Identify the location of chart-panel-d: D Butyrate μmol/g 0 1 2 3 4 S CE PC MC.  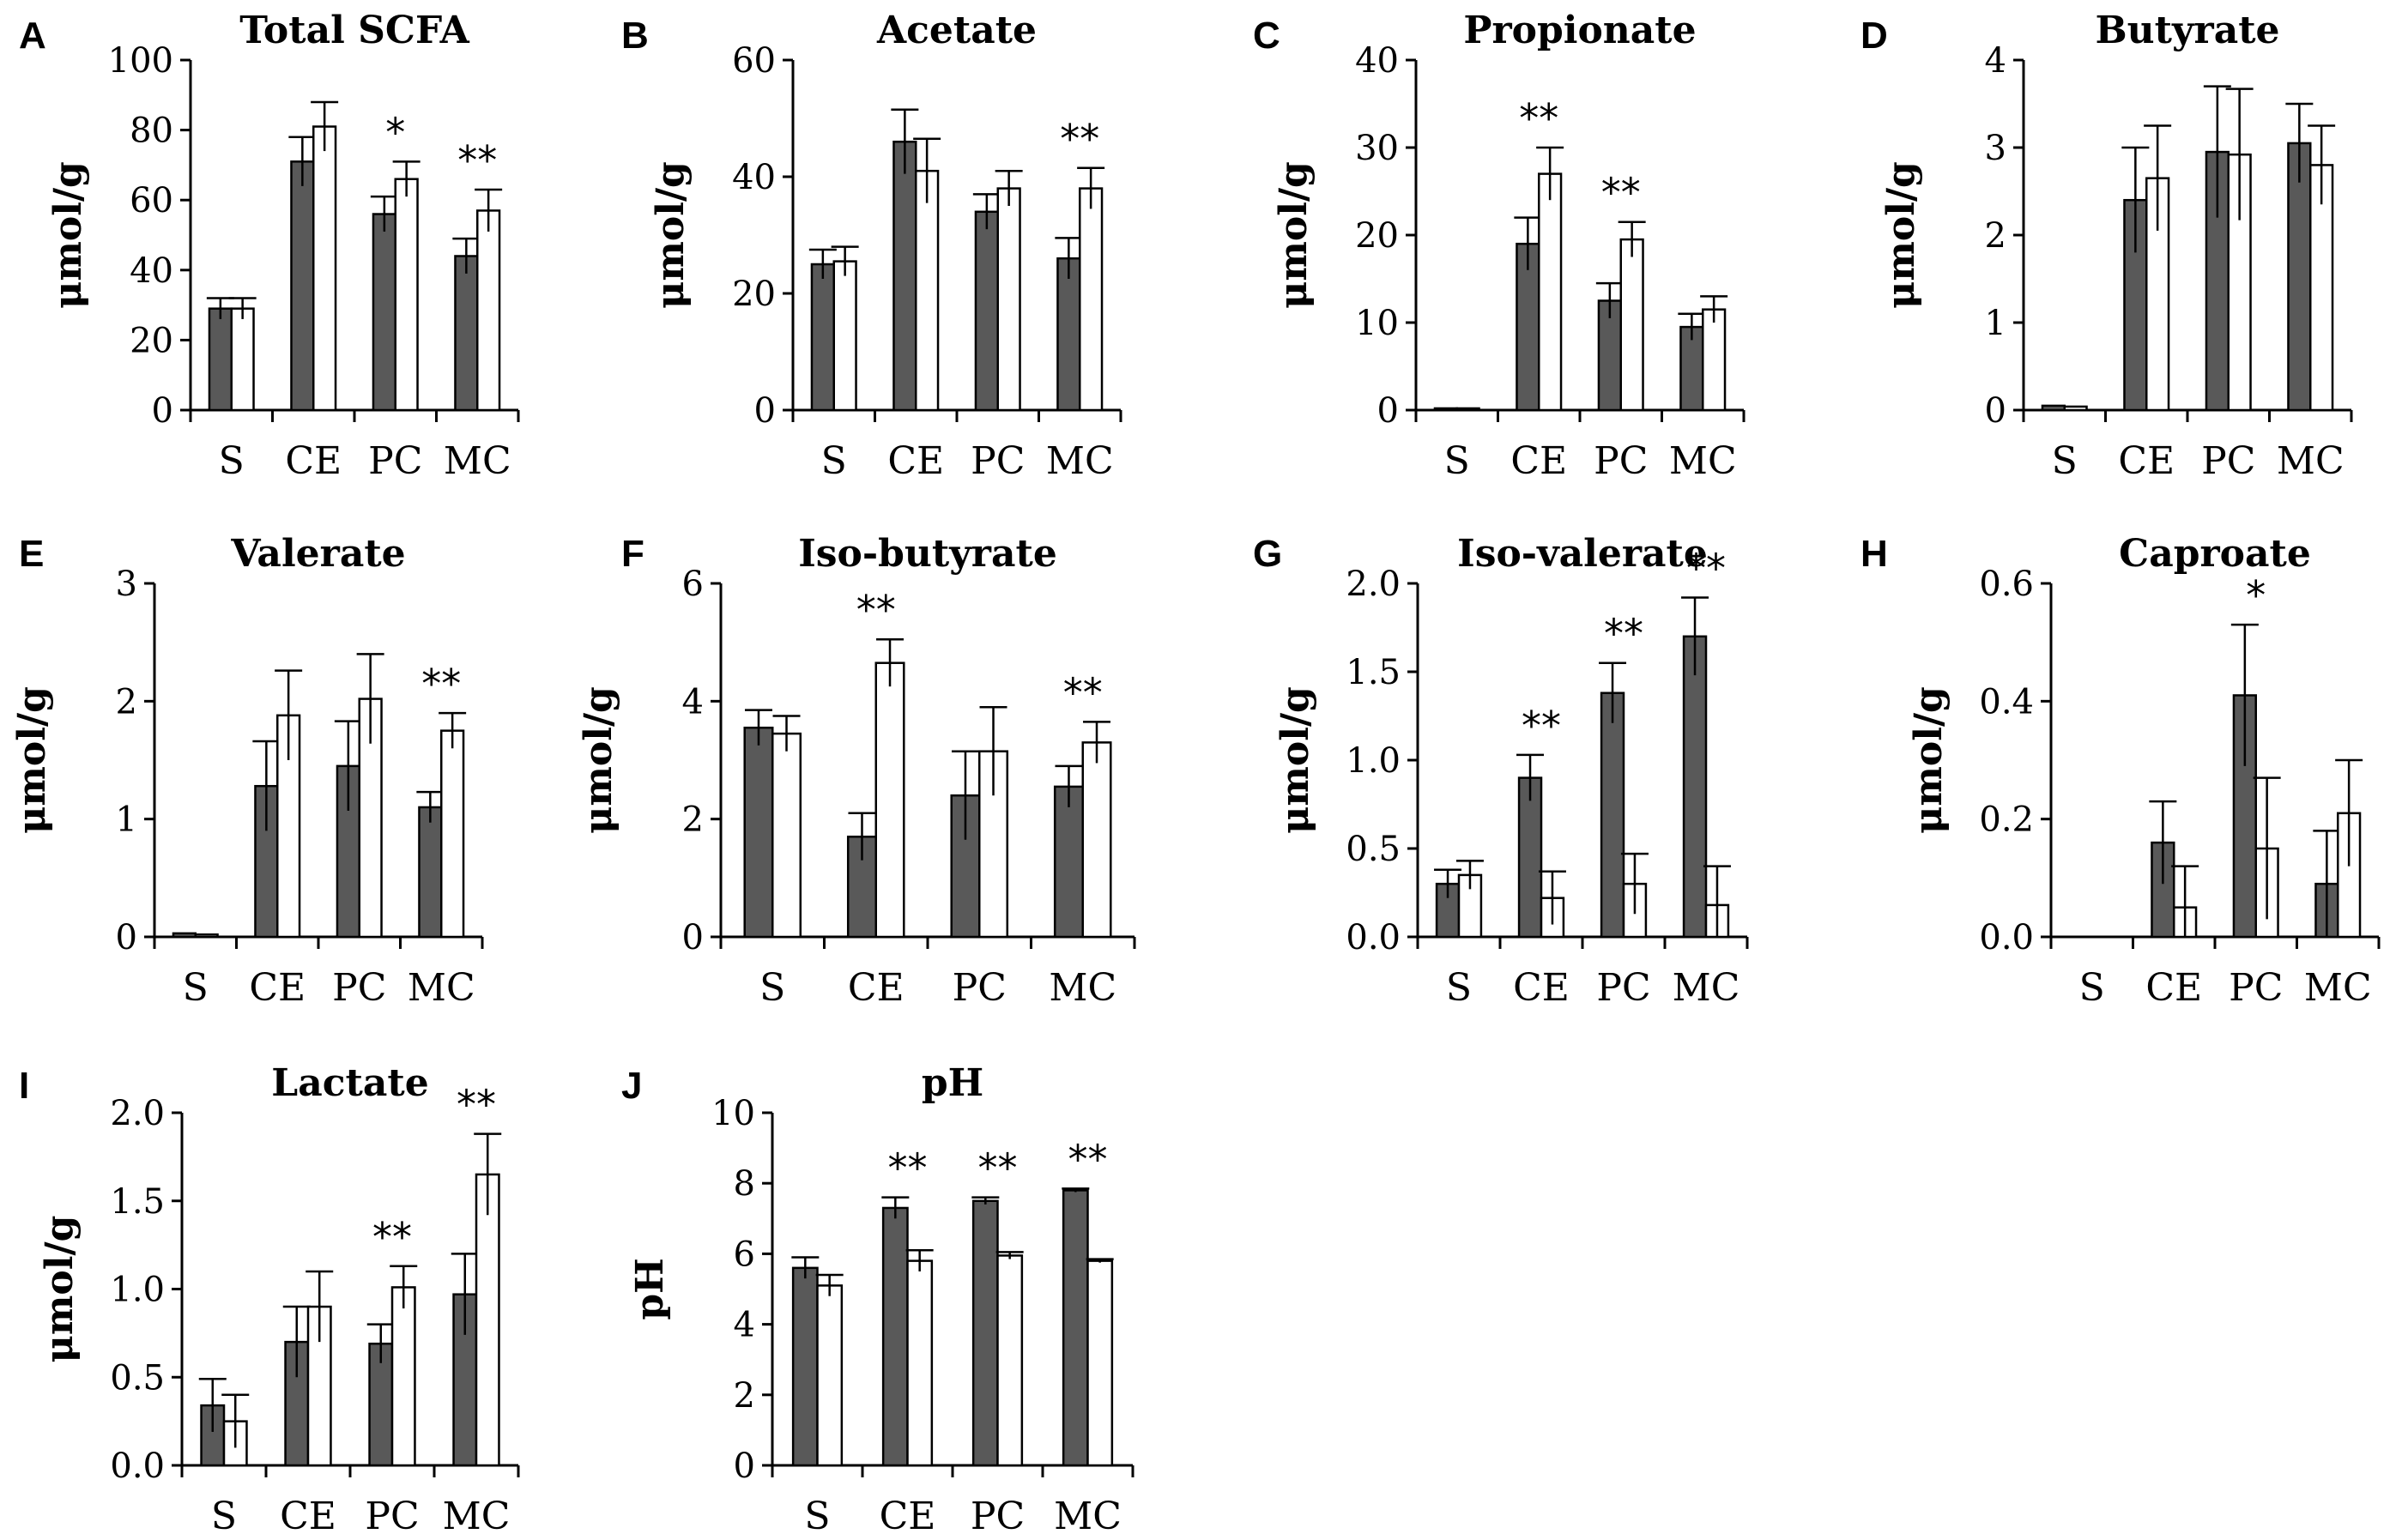
(2106, 246).